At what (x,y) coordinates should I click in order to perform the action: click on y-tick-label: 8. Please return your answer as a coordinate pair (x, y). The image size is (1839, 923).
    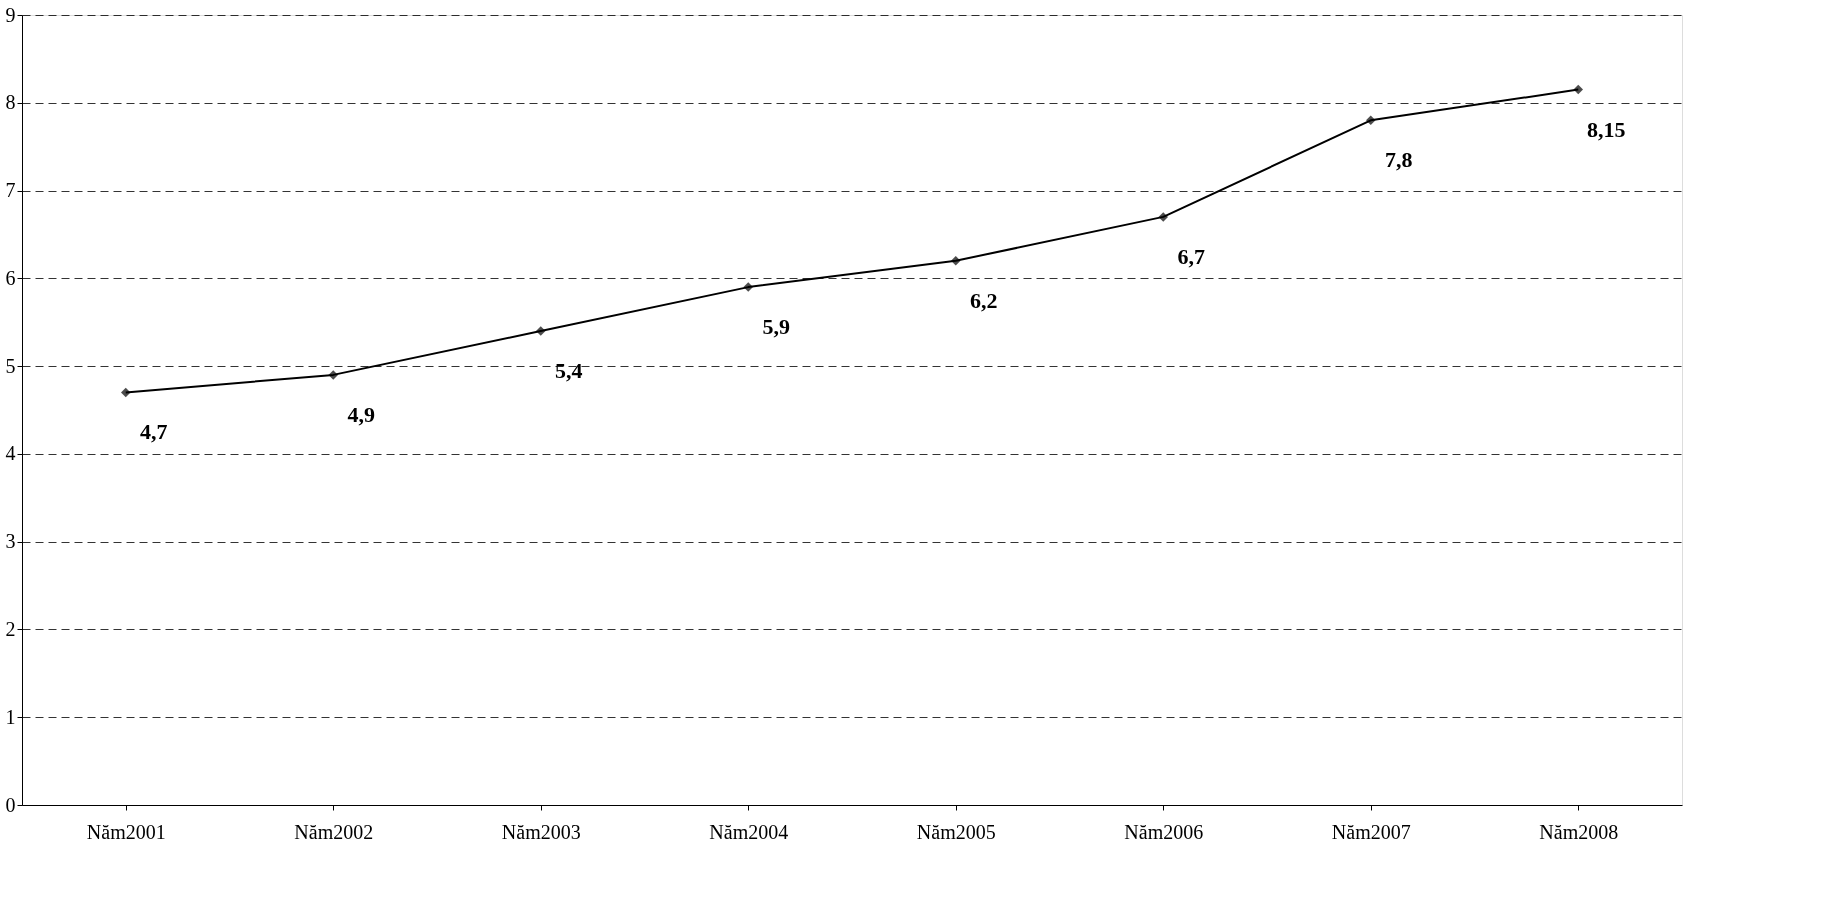
    Looking at the image, I should click on (10, 102).